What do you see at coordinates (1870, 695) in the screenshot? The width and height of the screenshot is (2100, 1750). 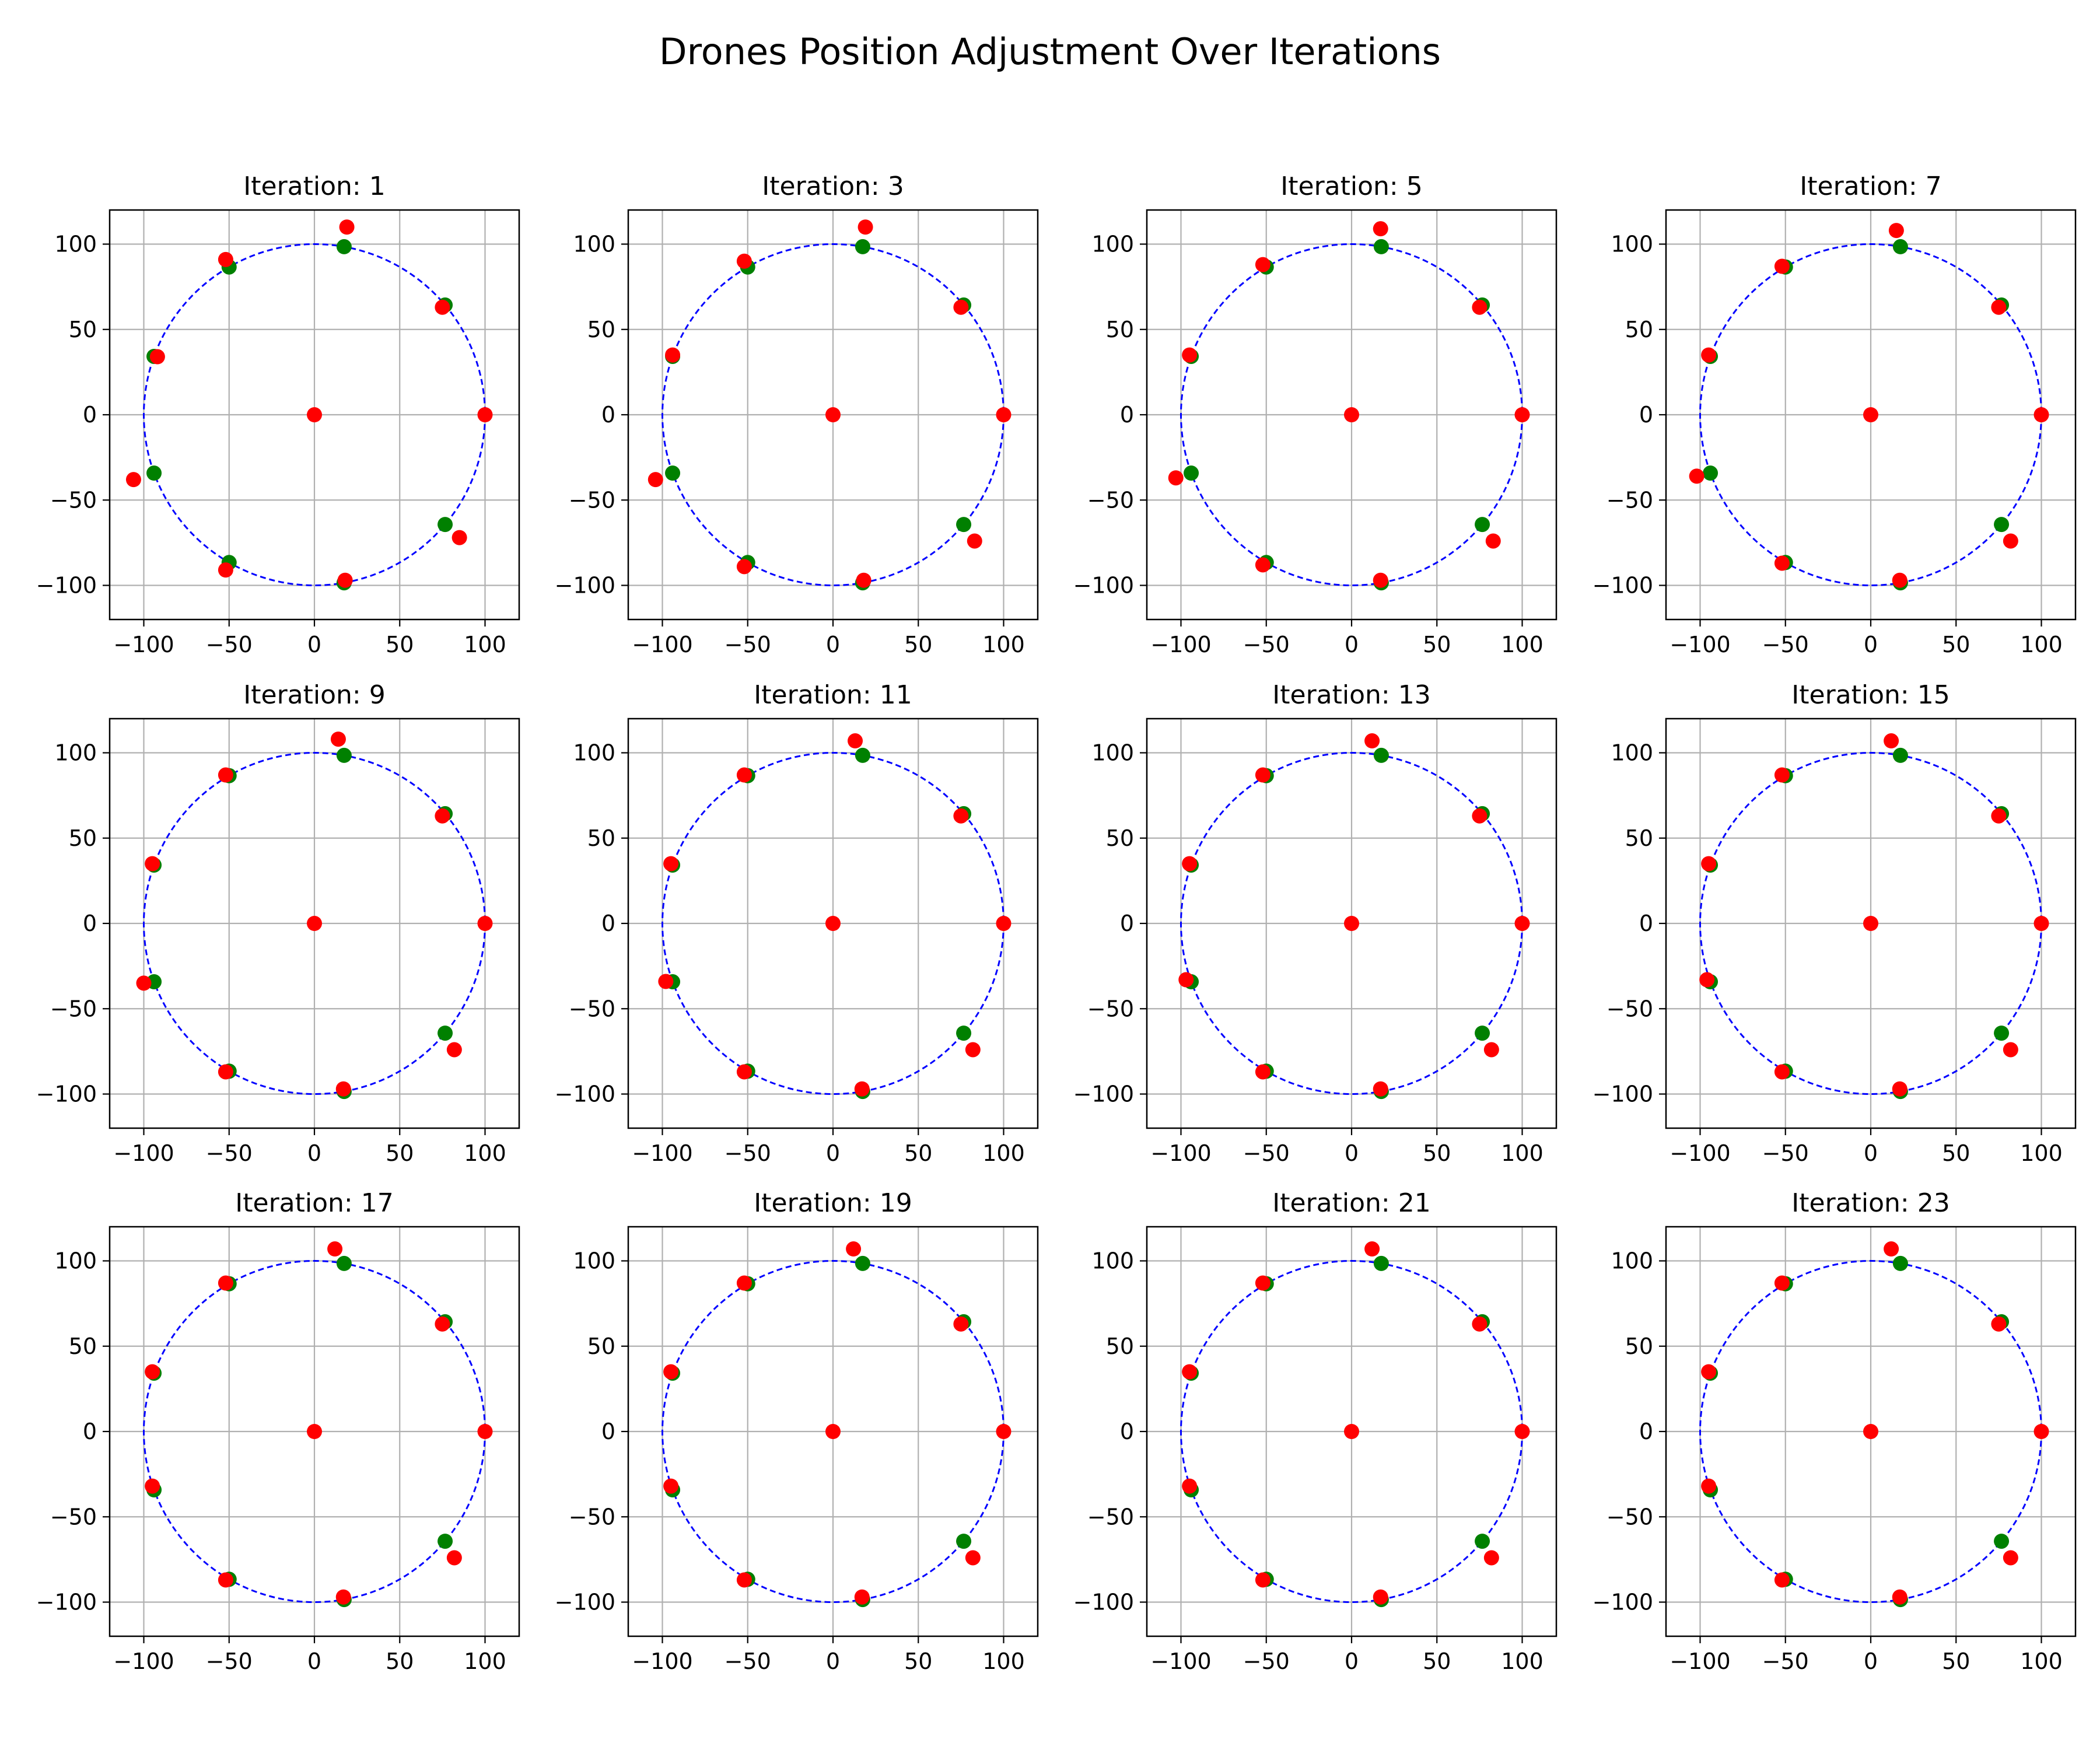 I see `subplot-title: Iteration: 15` at bounding box center [1870, 695].